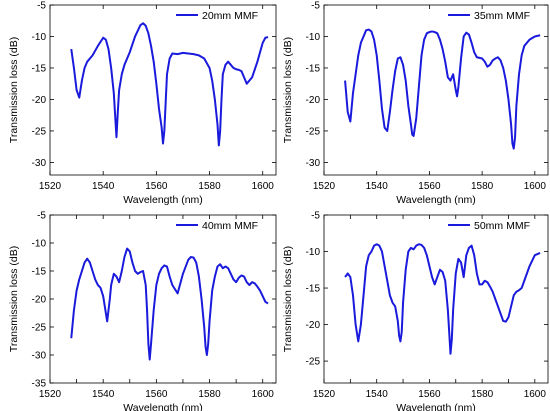  I want to click on legend-label: 50mm MMF, so click(502, 226).